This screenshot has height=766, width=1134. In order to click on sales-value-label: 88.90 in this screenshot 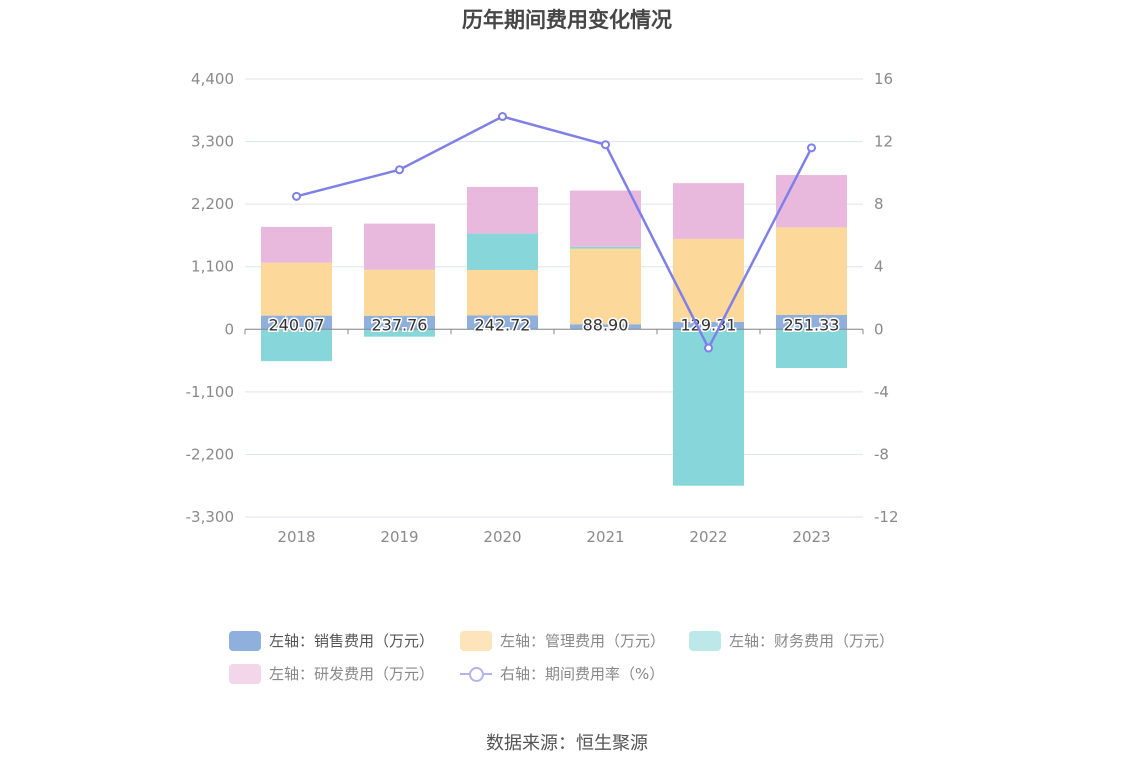, I will do `click(606, 324)`.